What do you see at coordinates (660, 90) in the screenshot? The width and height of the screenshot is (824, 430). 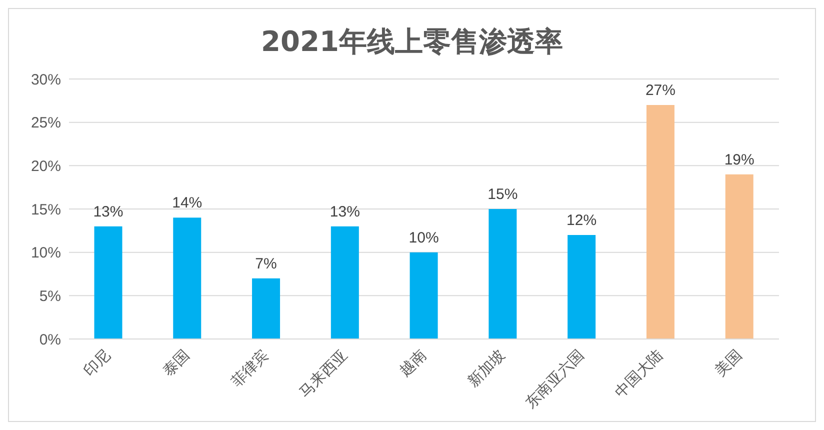 I see `data-label: 27%` at bounding box center [660, 90].